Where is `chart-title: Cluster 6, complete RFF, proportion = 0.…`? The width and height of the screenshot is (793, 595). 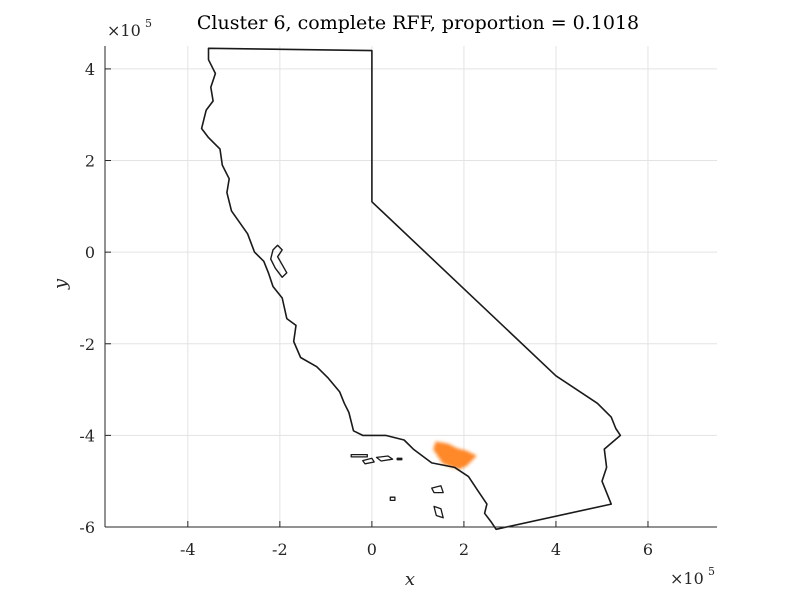 chart-title: Cluster 6, complete RFF, proportion = 0.… is located at coordinates (418, 23).